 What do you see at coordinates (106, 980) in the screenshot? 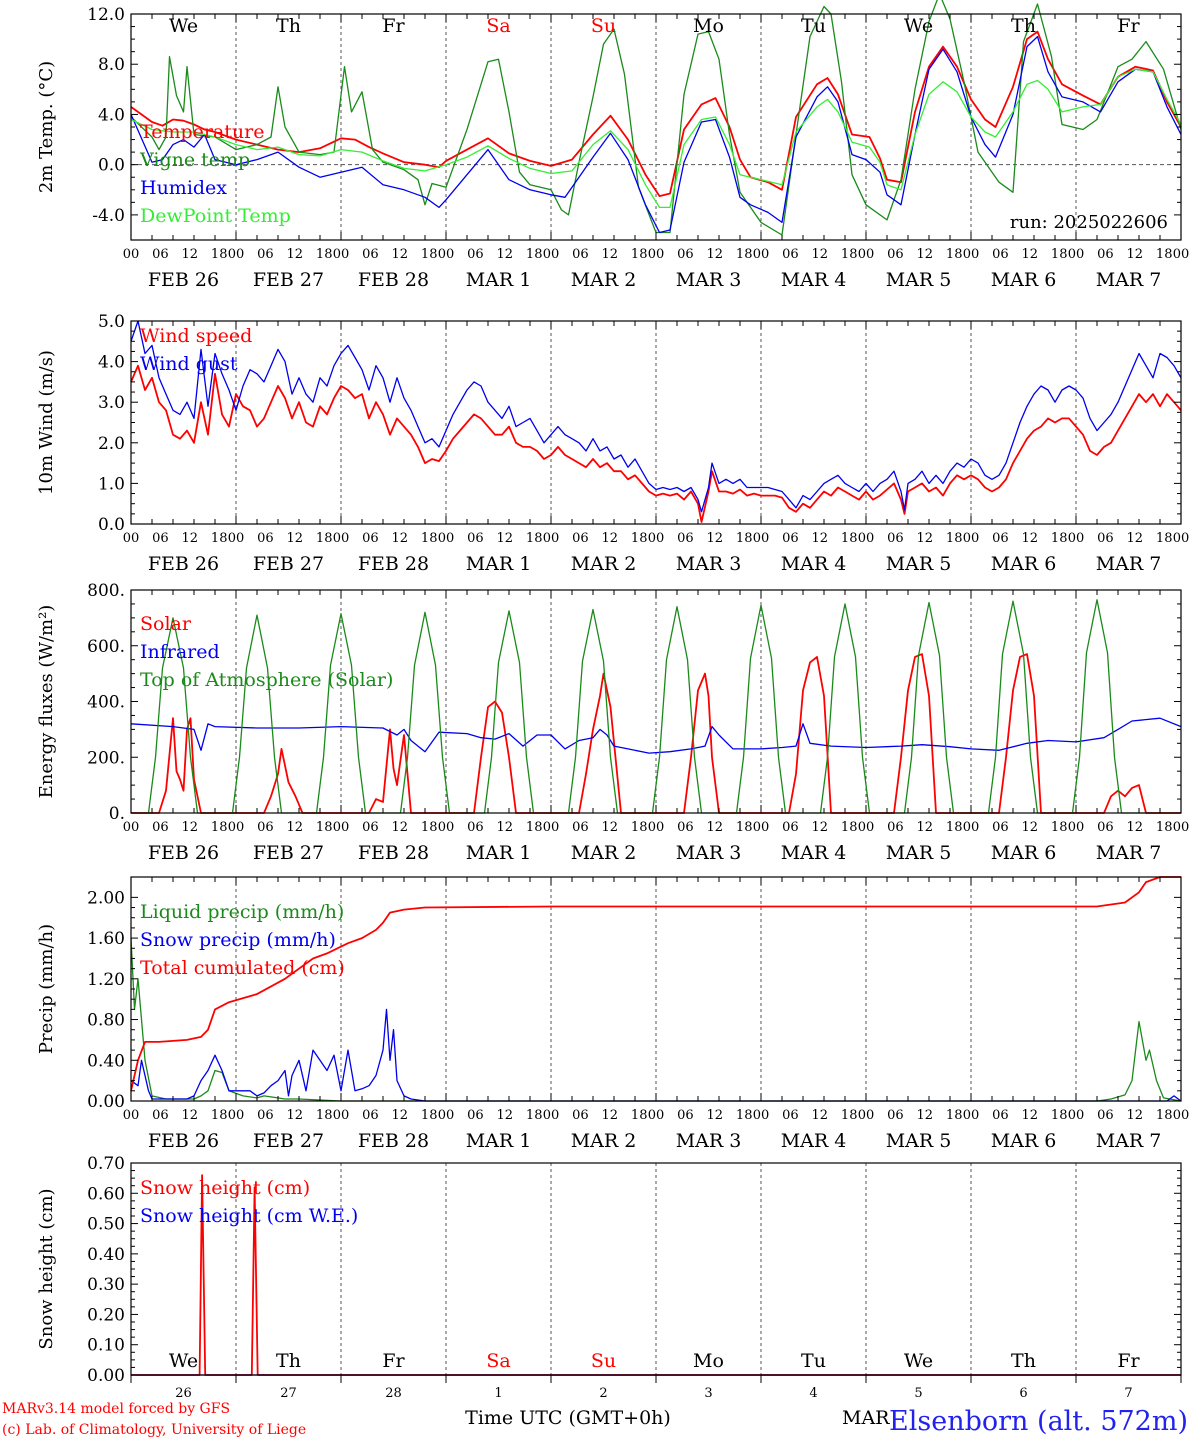
I see `y-tick-label: 1.20` at bounding box center [106, 980].